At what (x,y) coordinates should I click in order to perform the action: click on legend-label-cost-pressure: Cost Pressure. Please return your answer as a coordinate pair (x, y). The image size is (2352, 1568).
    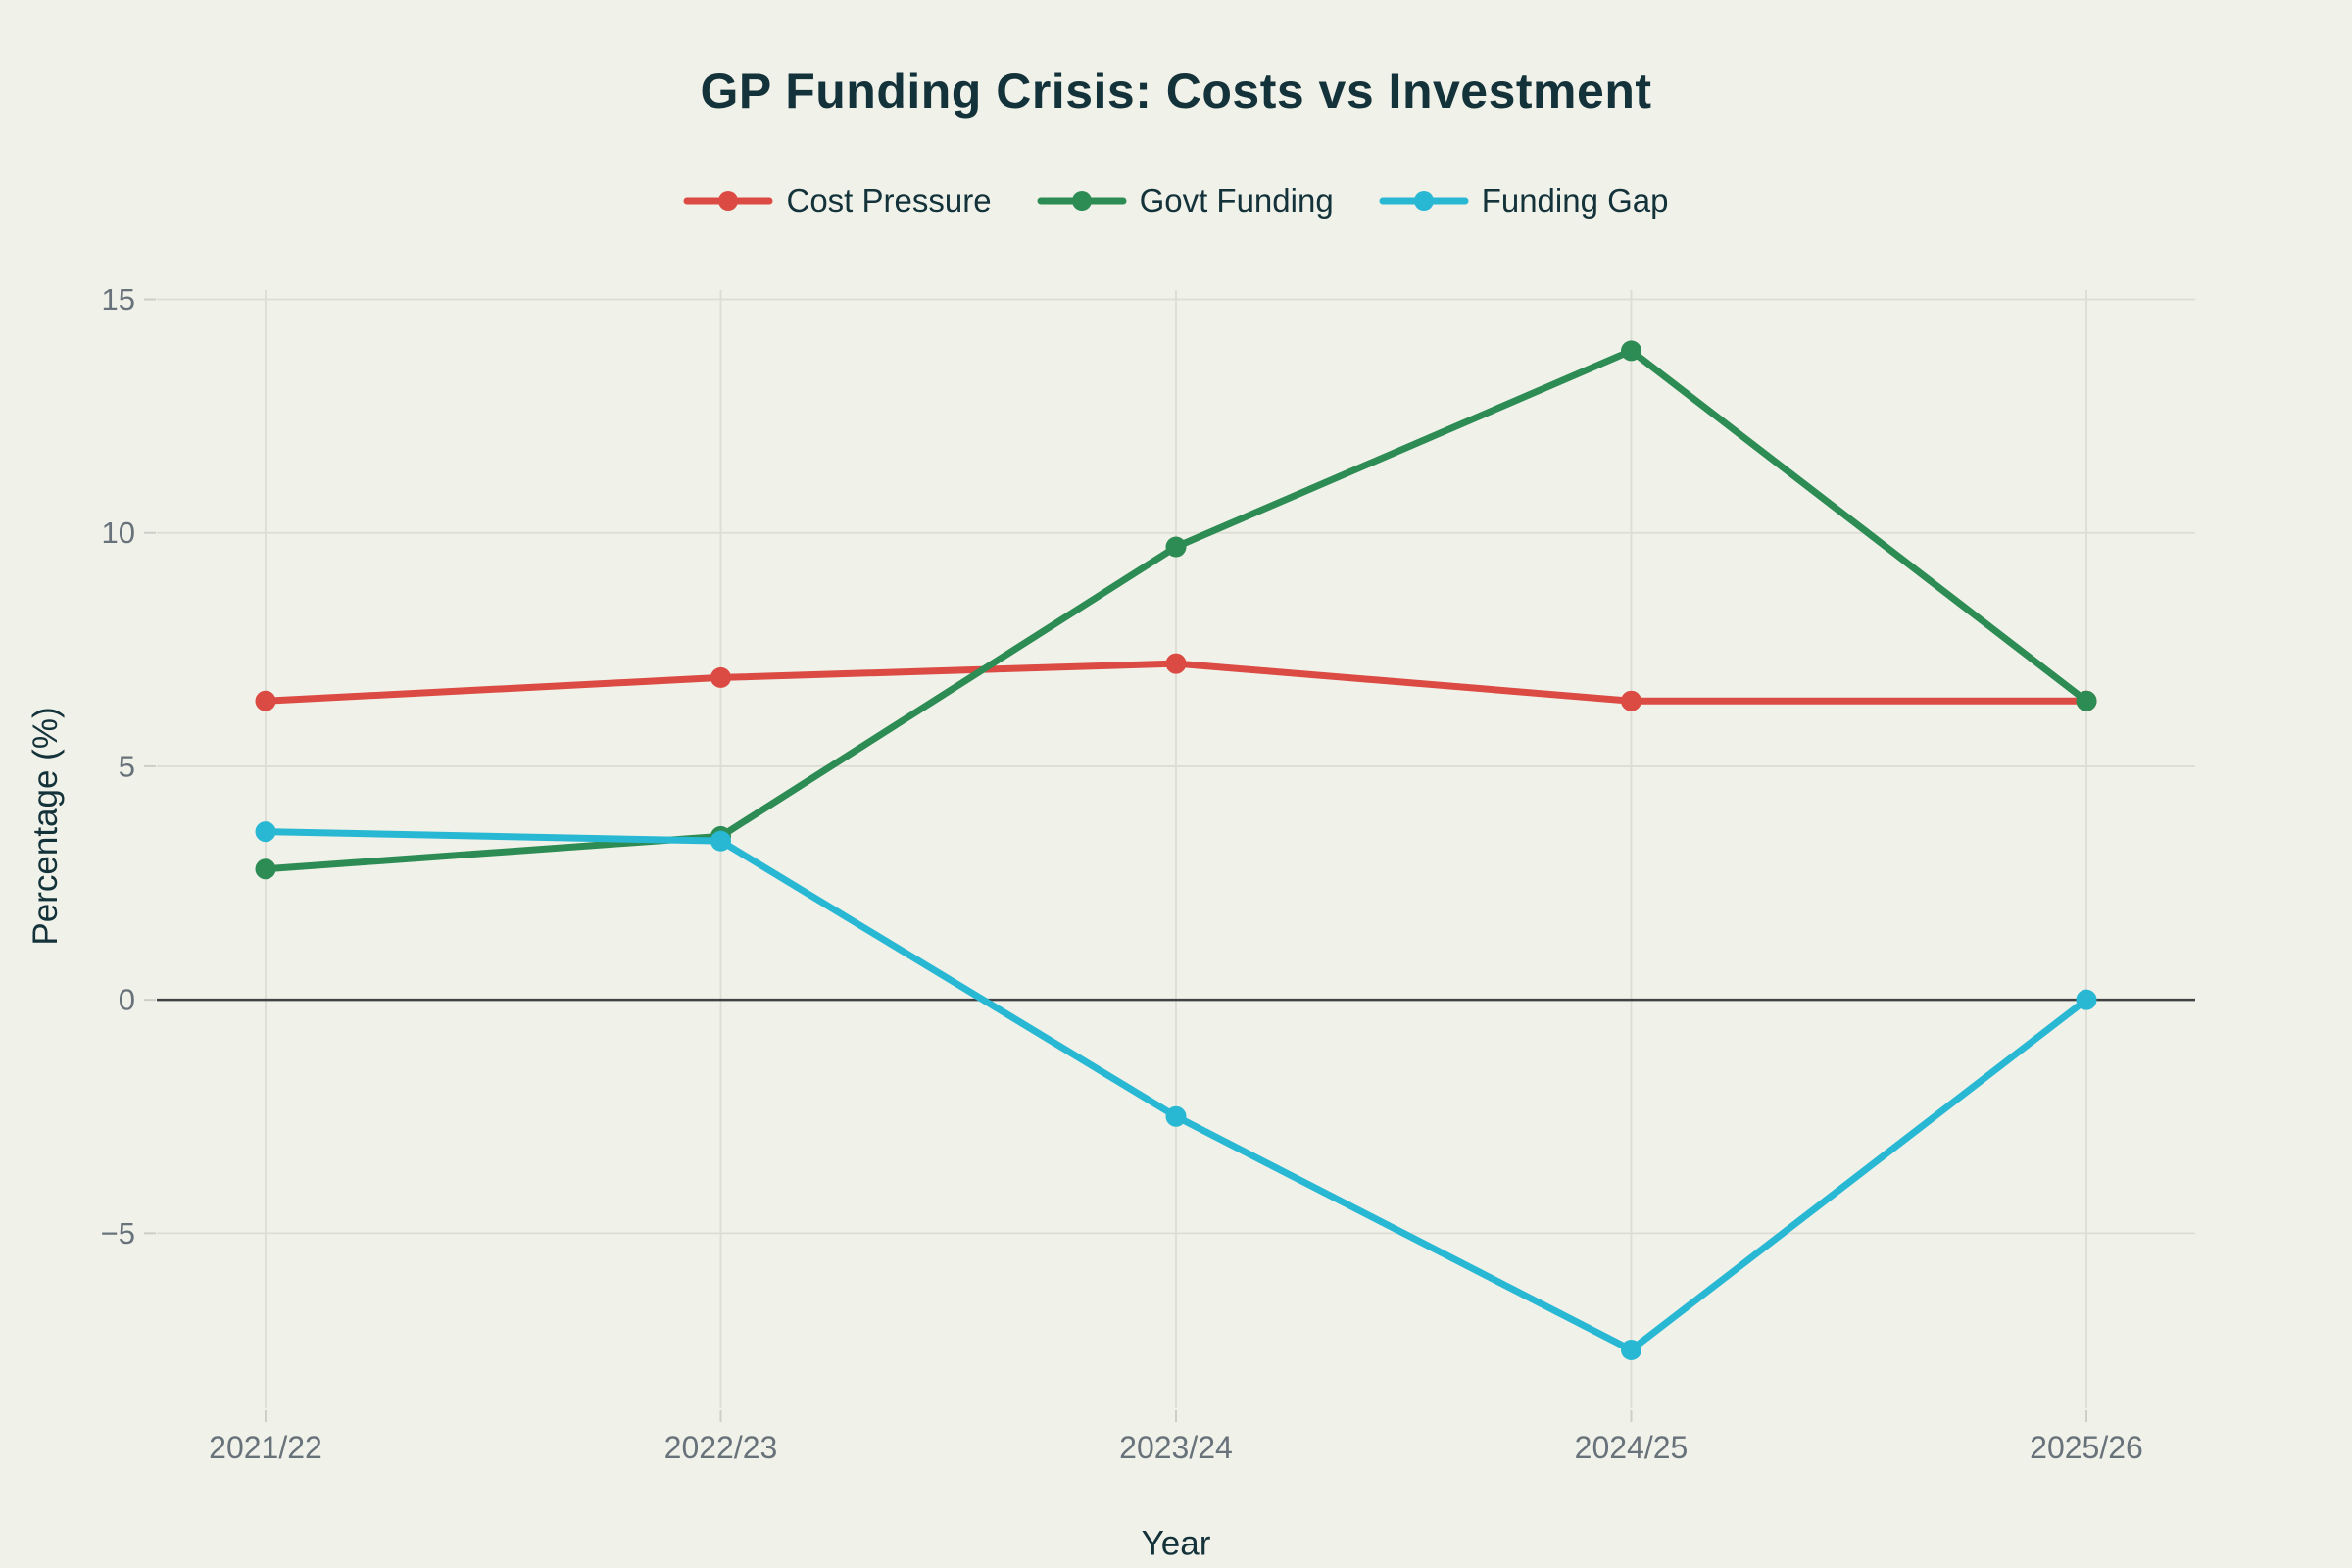
    Looking at the image, I should click on (889, 200).